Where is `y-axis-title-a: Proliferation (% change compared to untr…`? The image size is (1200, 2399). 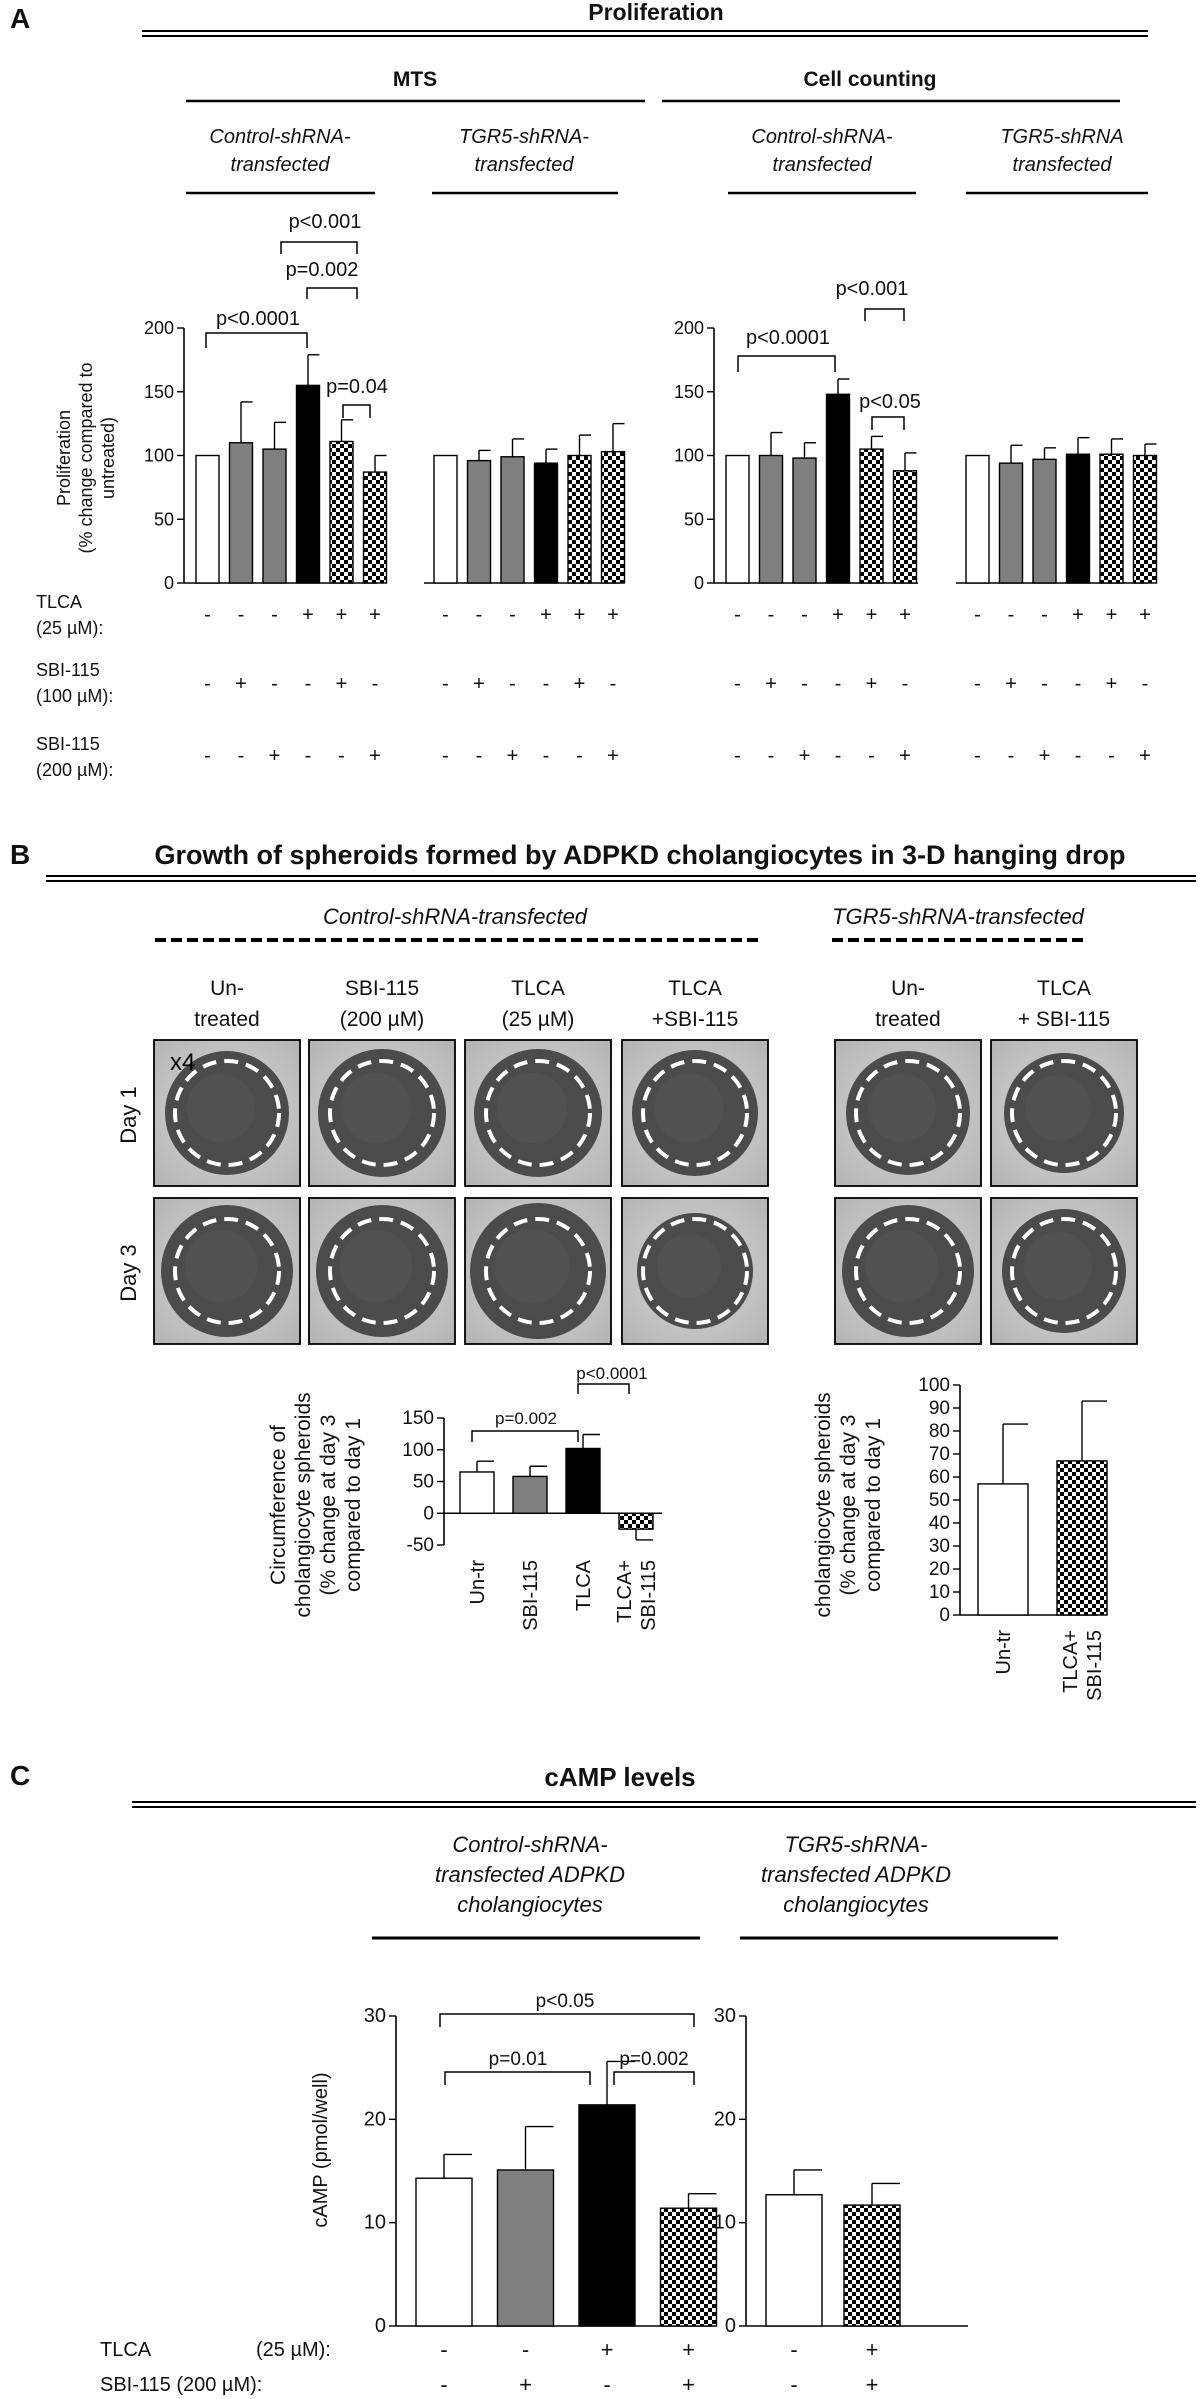
y-axis-title-a: Proliferation (% change compared to untr… is located at coordinates (86, 457).